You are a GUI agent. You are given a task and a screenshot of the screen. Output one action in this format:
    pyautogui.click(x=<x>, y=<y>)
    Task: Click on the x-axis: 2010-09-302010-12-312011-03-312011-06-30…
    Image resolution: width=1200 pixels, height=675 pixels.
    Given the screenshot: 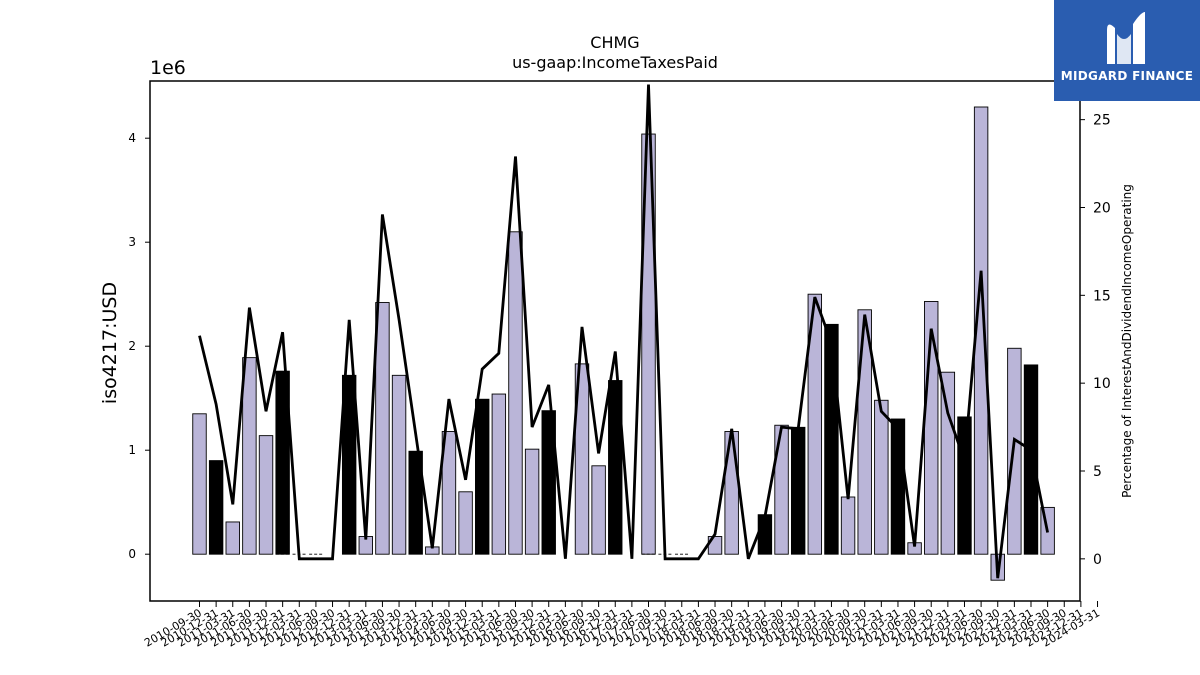 What is the action you would take?
    pyautogui.click(x=622, y=625)
    